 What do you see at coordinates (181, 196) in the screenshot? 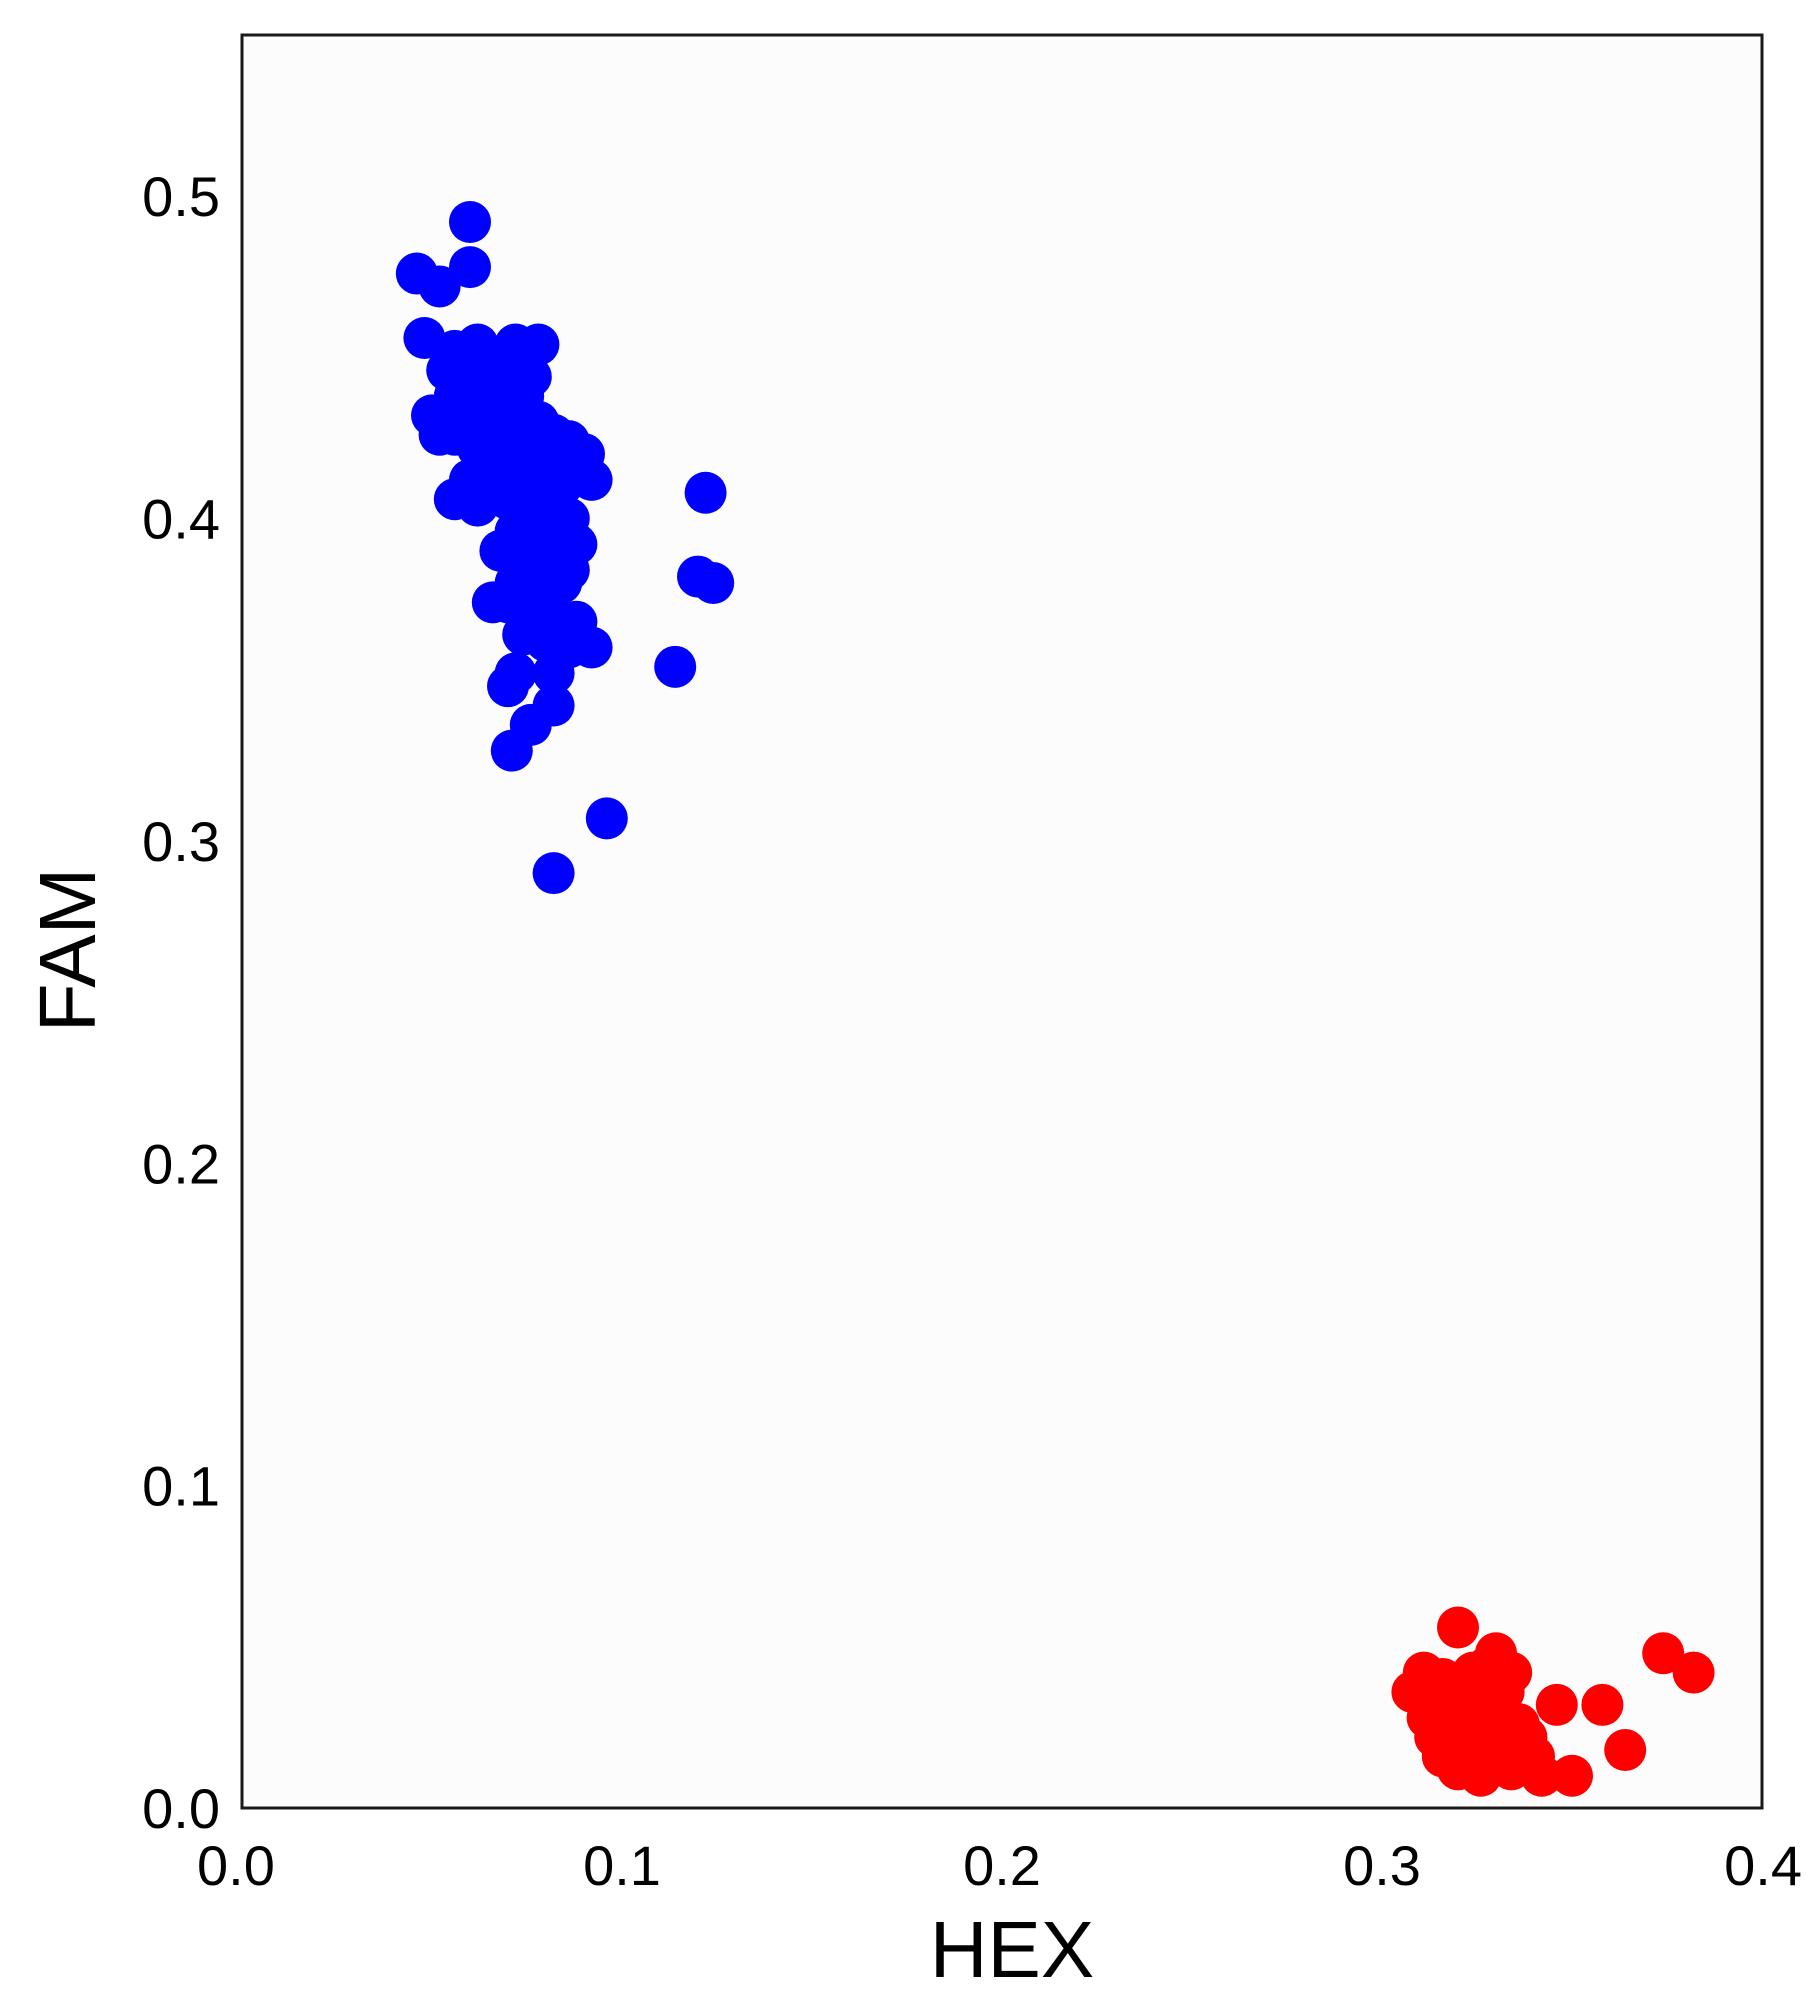
I see `y-tick-label: 0.5` at bounding box center [181, 196].